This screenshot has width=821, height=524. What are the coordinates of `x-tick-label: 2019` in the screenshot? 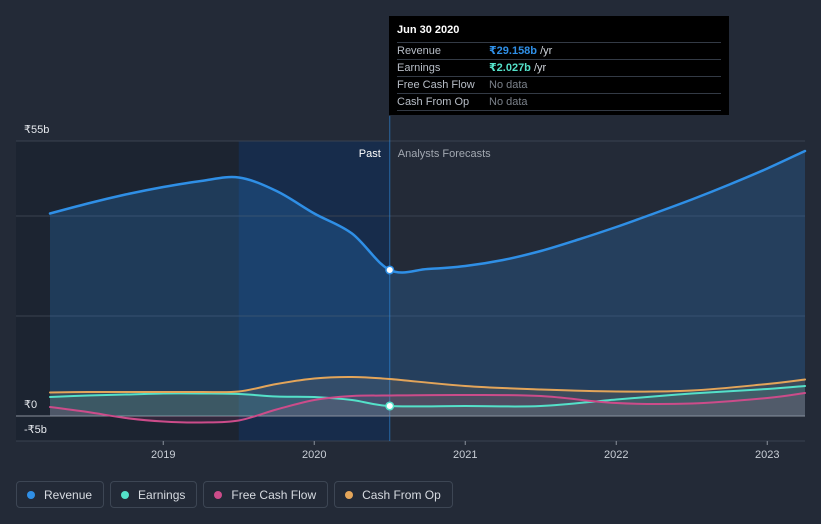 It's located at (163, 455).